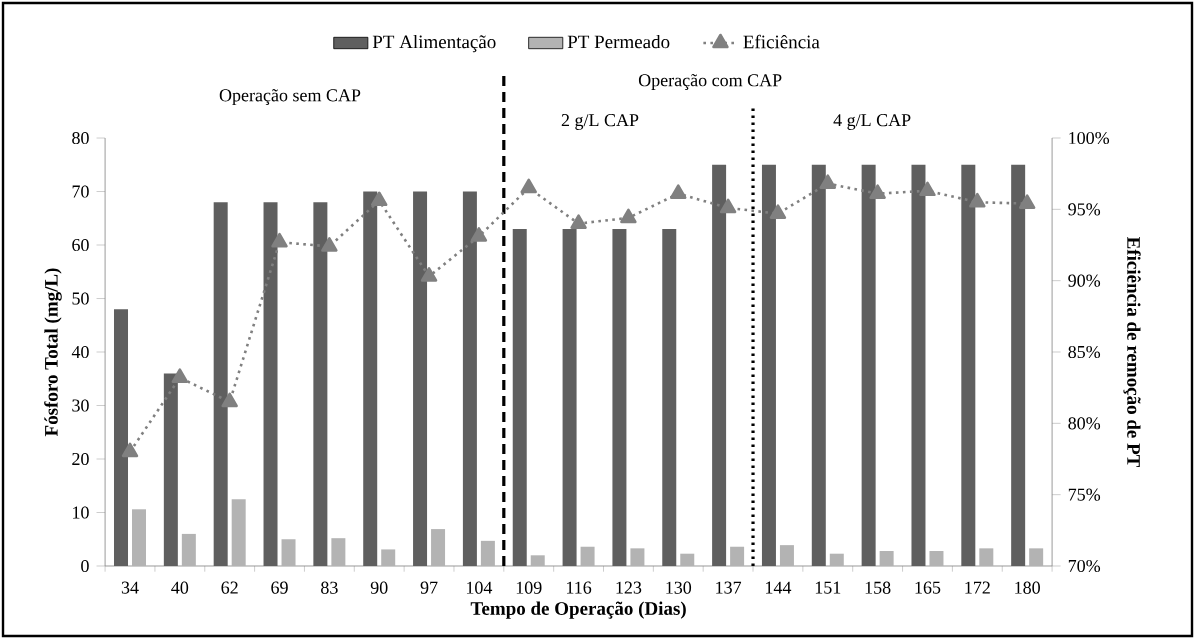  What do you see at coordinates (1089, 138) in the screenshot?
I see `y2-tick-label: 100%` at bounding box center [1089, 138].